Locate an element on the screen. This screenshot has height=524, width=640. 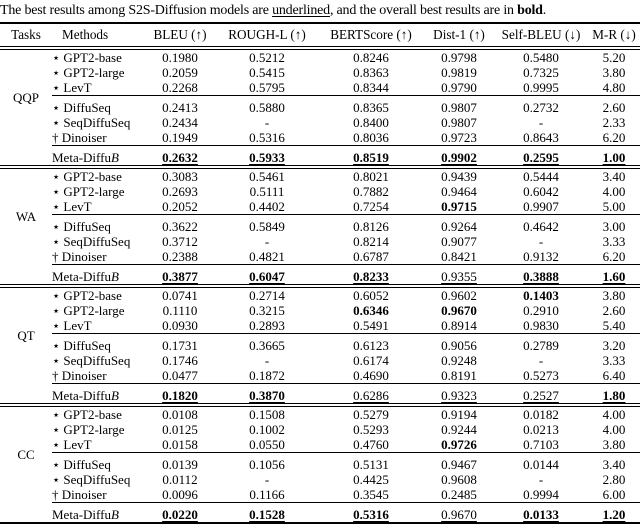
metric-value: 0.8421 is located at coordinates (459, 256).